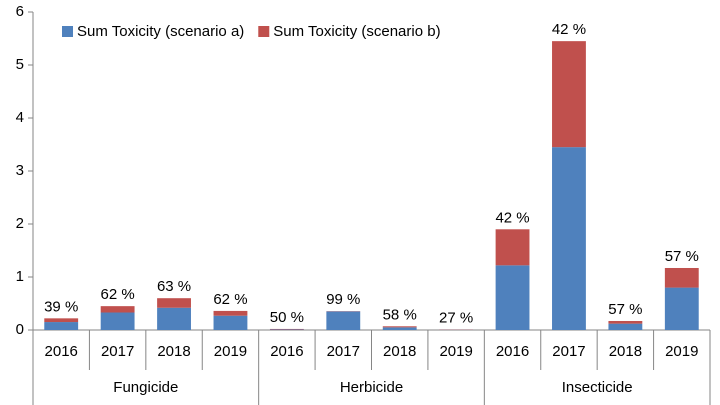 This screenshot has height=405, width=720. Describe the element at coordinates (20, 276) in the screenshot. I see `y-tick-label: 1` at that location.